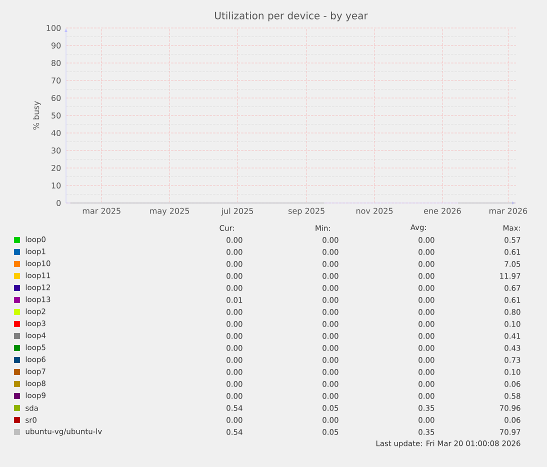 Image resolution: width=547 pixels, height=467 pixels. Describe the element at coordinates (56, 168) in the screenshot. I see `y-tick-label: 20` at that location.